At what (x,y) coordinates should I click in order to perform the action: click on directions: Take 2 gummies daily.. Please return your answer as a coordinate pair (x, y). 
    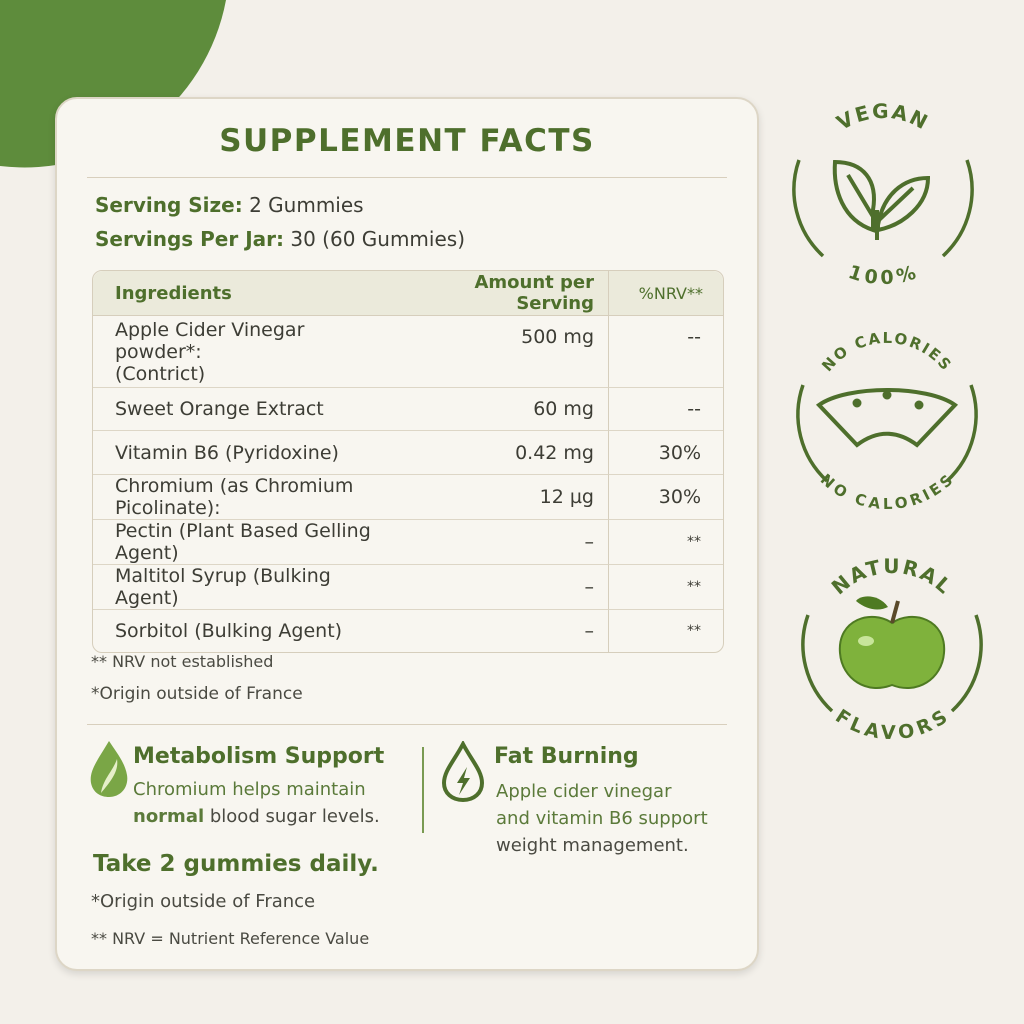
    Looking at the image, I should click on (236, 864).